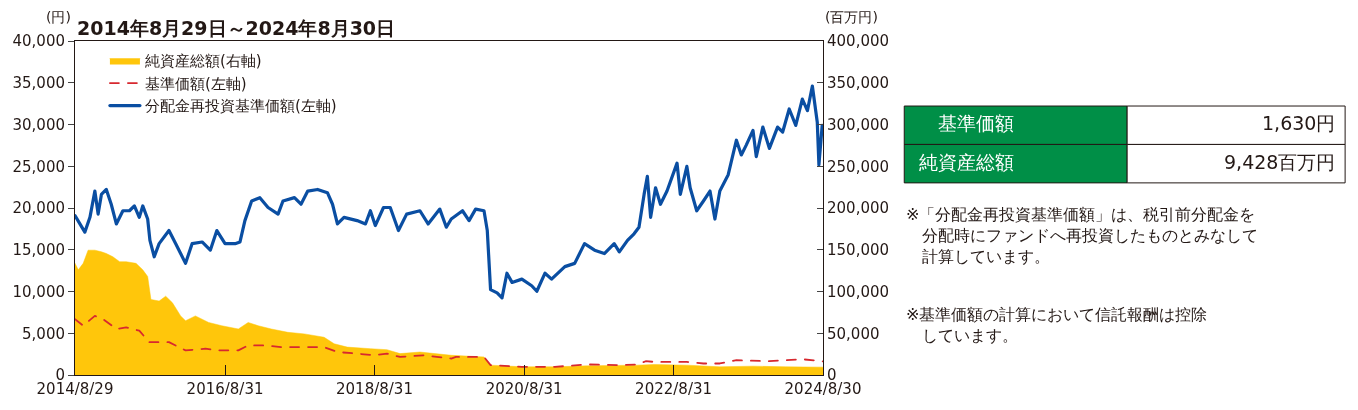 This screenshot has height=410, width=1358. Describe the element at coordinates (674, 389) in the screenshot. I see `x-tick-label: 2022/8/31` at that location.